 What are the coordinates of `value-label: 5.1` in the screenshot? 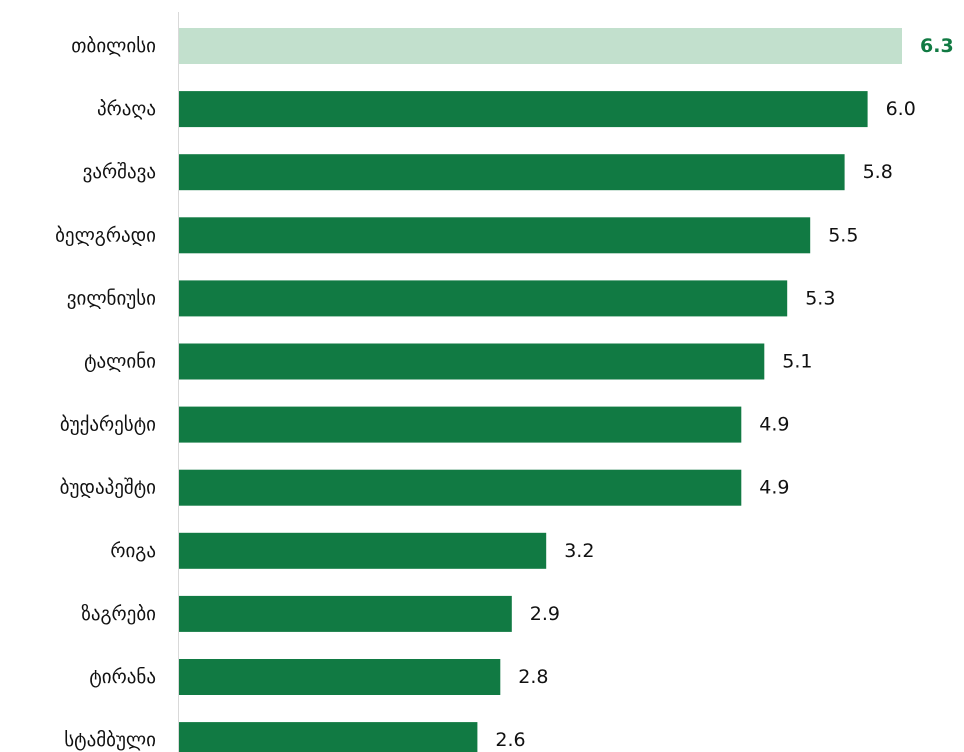 It's located at (797, 362).